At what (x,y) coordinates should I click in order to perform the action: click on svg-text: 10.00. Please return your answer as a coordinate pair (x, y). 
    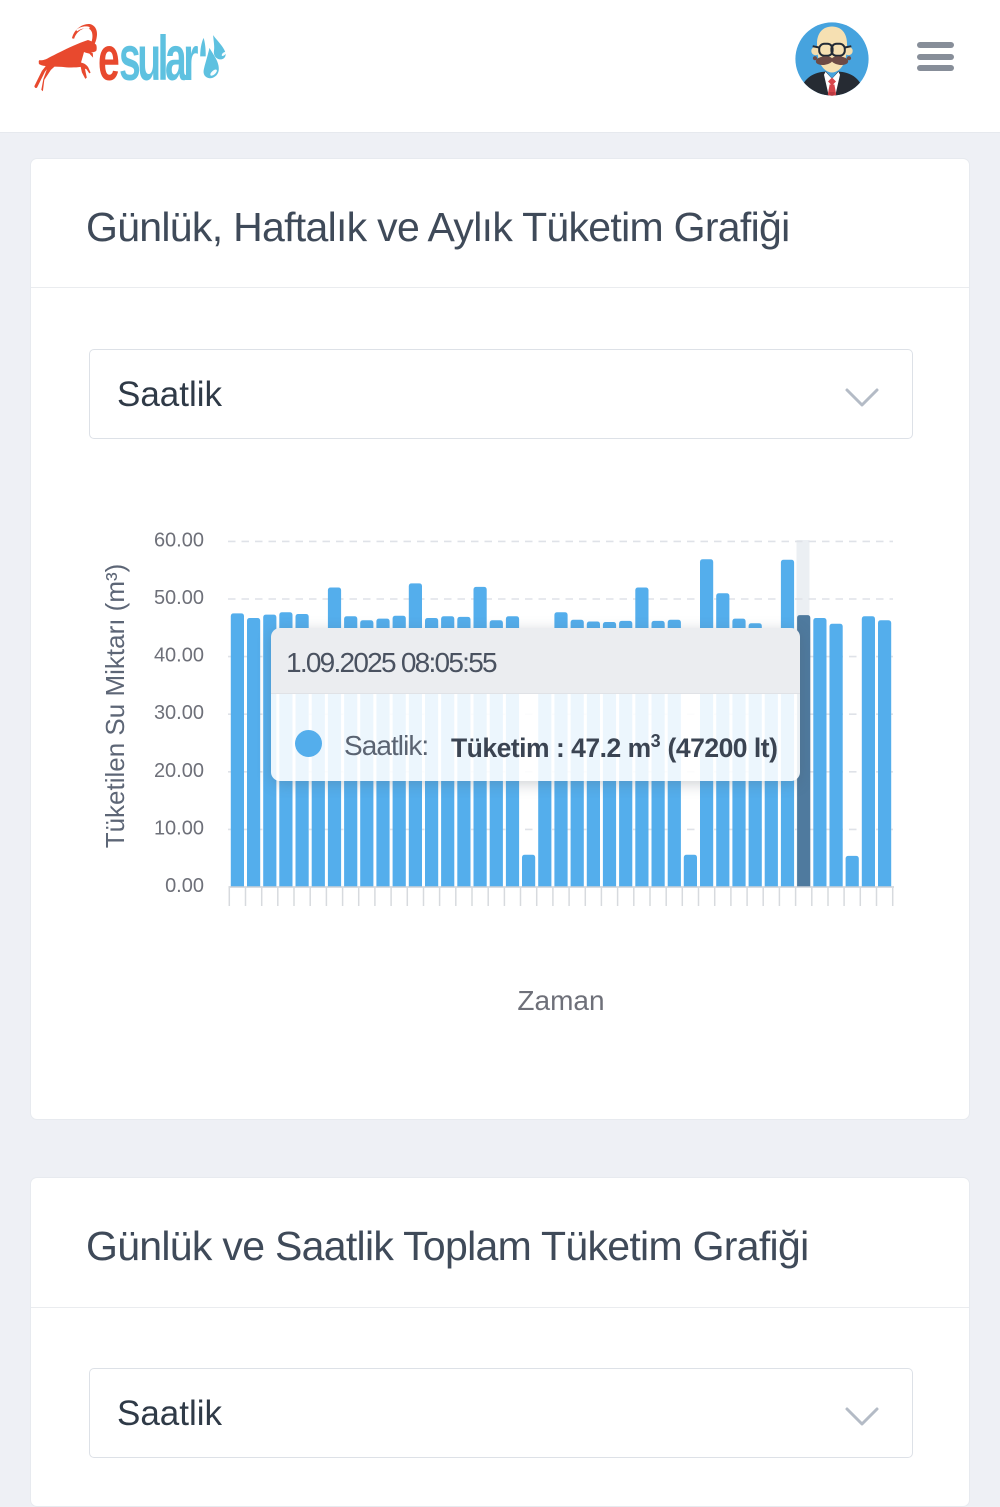
    Looking at the image, I should click on (179, 828).